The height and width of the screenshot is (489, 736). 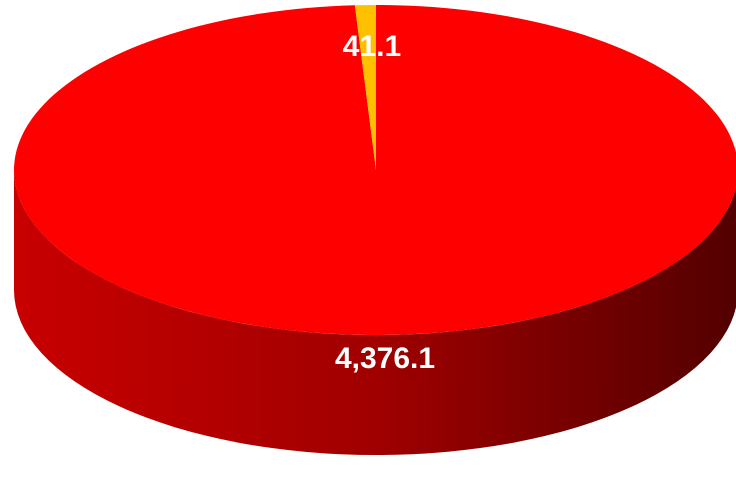 What do you see at coordinates (372, 46) in the screenshot?
I see `slice-label-small: 41.1` at bounding box center [372, 46].